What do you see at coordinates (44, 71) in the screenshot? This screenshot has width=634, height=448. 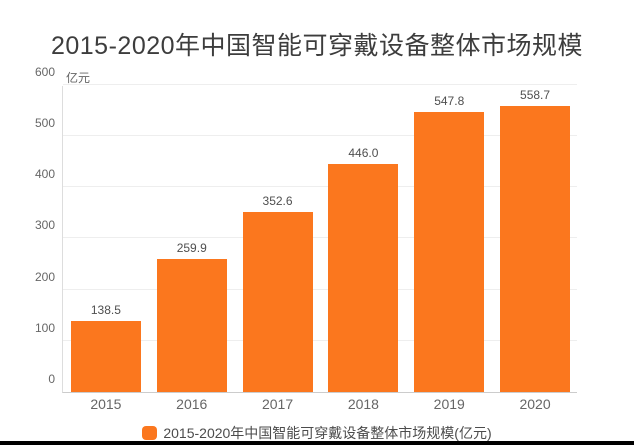 I see `y-axis-tick-label-600: 600` at bounding box center [44, 71].